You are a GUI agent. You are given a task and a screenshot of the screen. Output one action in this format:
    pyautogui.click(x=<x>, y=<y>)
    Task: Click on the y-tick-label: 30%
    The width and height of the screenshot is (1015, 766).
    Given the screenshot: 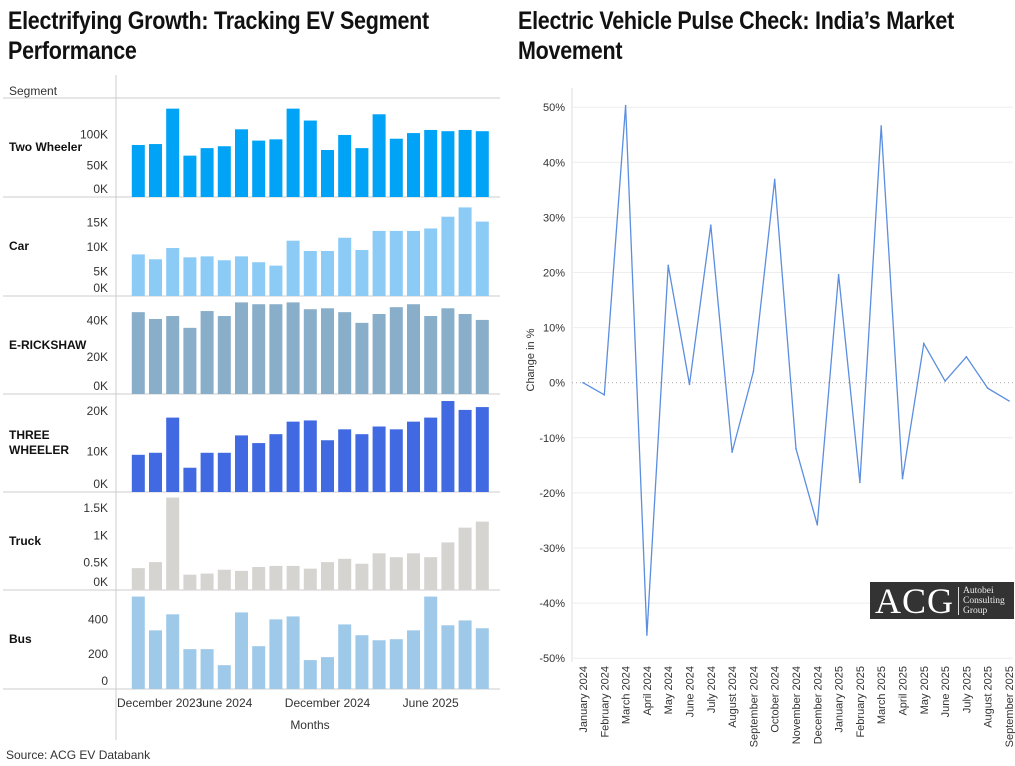 What is the action you would take?
    pyautogui.click(x=554, y=218)
    